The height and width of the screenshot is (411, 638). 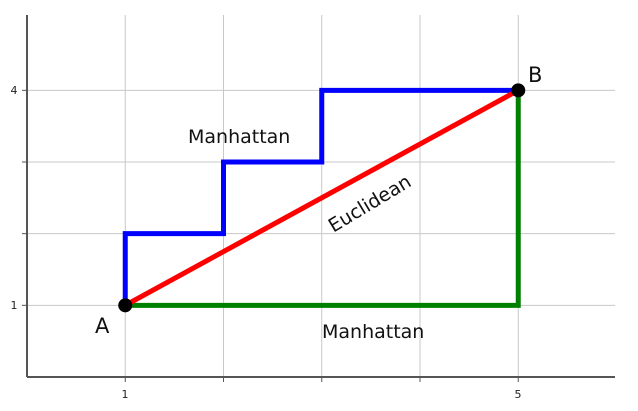 I want to click on point-a, so click(x=125, y=305).